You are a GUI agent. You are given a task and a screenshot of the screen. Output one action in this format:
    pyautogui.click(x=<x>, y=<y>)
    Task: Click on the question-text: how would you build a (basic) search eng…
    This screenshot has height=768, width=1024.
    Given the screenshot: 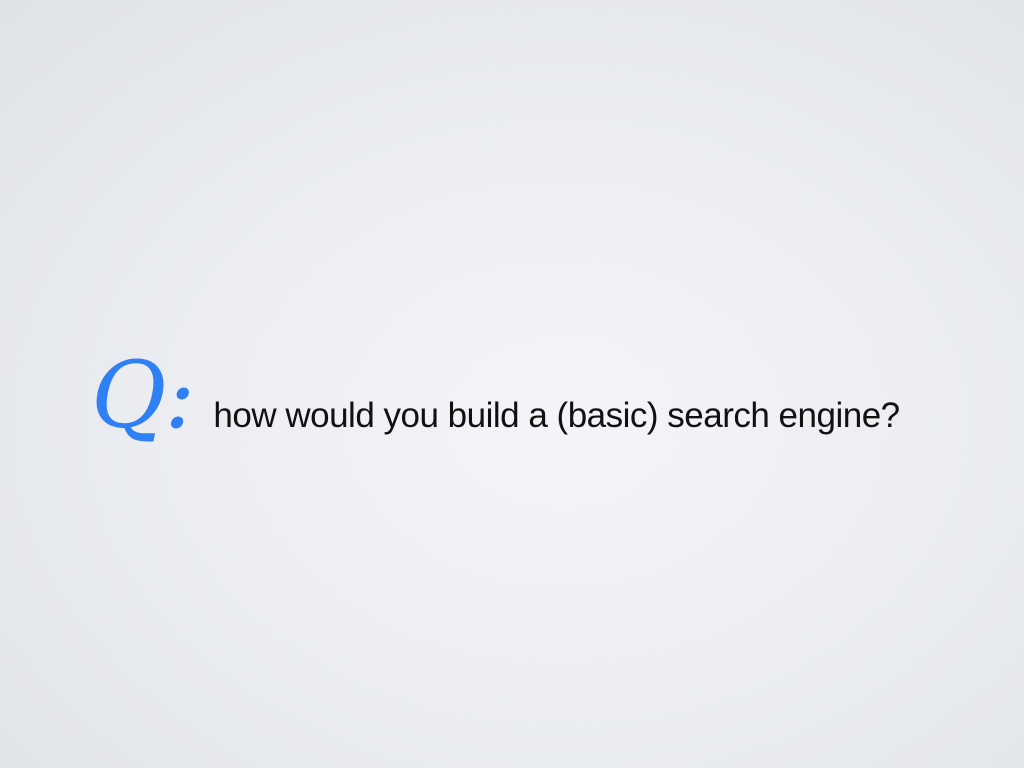 What is the action you would take?
    pyautogui.click(x=556, y=415)
    